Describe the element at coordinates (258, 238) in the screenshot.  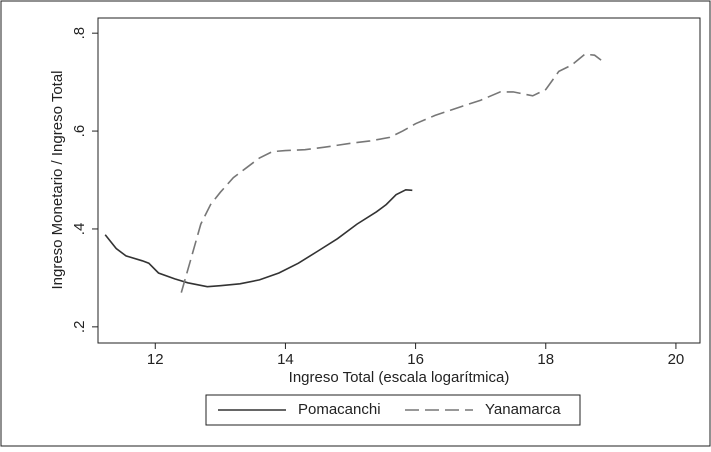
I see `series-line` at that location.